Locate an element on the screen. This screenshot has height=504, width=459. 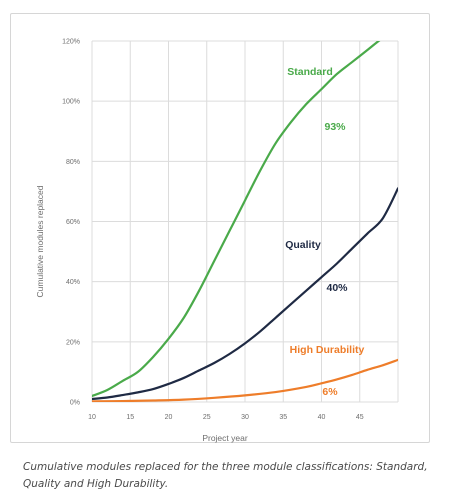
y-axis-label: Cumulative modules replaced is located at coordinates (40, 241).